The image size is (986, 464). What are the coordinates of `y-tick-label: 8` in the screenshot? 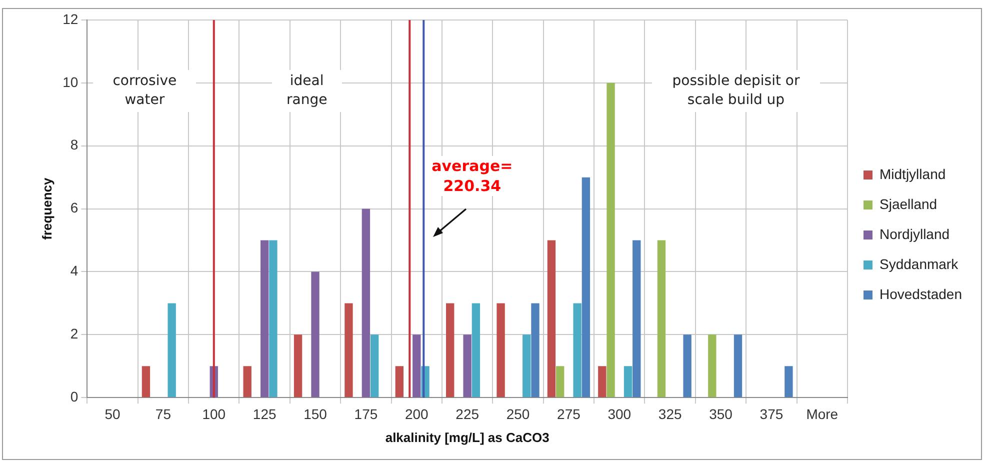 It's located at (74, 144).